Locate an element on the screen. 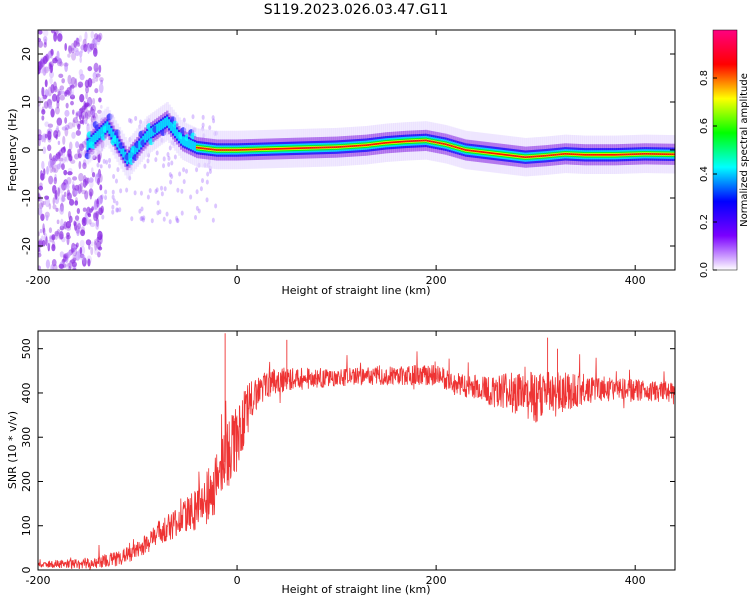 The height and width of the screenshot is (600, 750). spectrogram-y-tick-label: 20 is located at coordinates (26, 54).